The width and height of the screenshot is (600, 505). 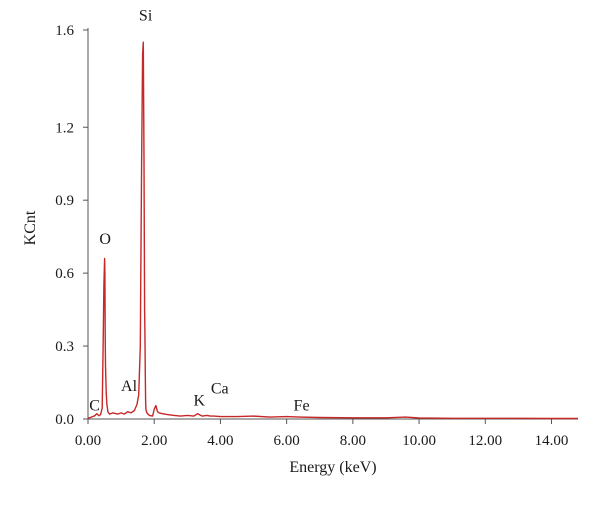 I want to click on peak-label-c: C, so click(x=94, y=405).